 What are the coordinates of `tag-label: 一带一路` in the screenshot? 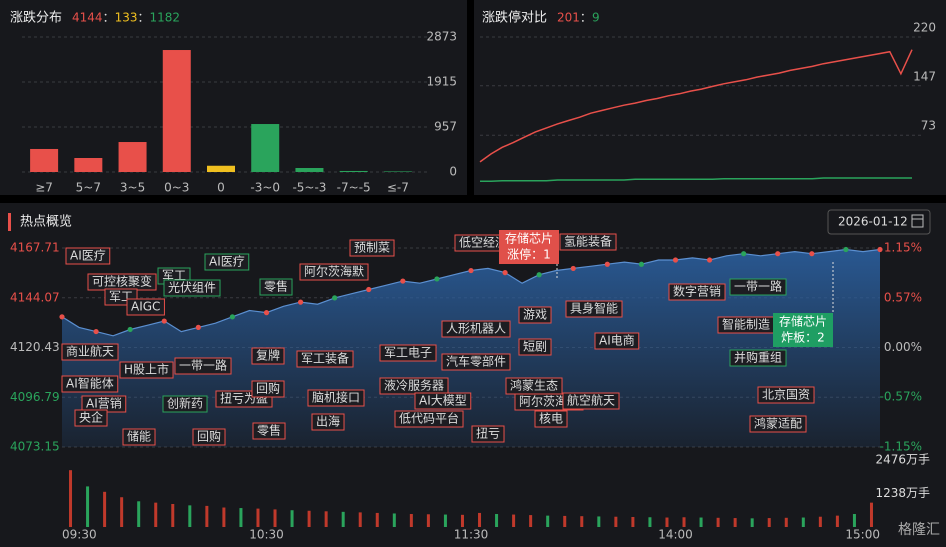 It's located at (758, 286).